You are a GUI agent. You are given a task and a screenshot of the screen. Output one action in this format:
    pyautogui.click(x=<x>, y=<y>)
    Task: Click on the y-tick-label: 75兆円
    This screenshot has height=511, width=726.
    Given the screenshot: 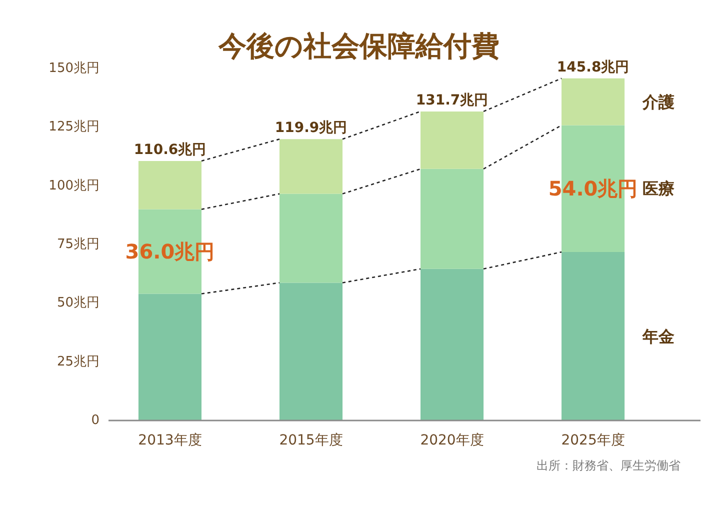 What is the action you would take?
    pyautogui.click(x=78, y=244)
    